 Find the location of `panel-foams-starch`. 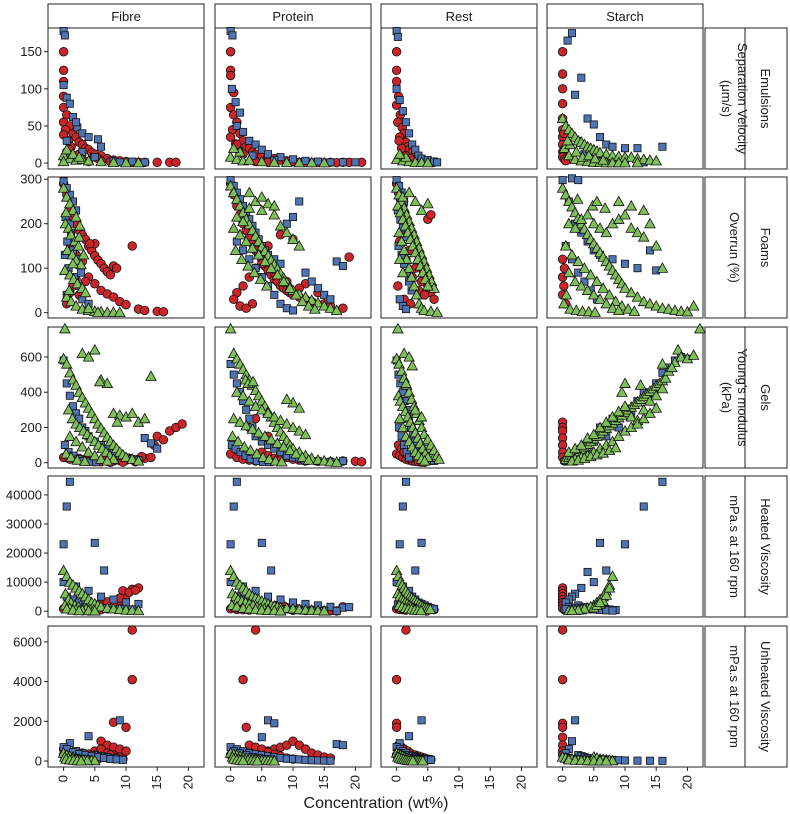

panel-foams-starch is located at coordinates (625, 246).